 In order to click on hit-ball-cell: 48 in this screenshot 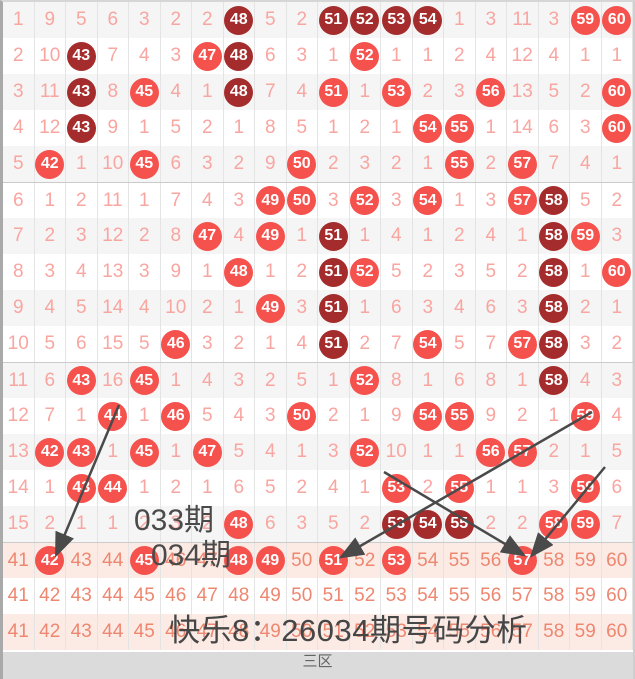, I will do `click(239, 92)`.